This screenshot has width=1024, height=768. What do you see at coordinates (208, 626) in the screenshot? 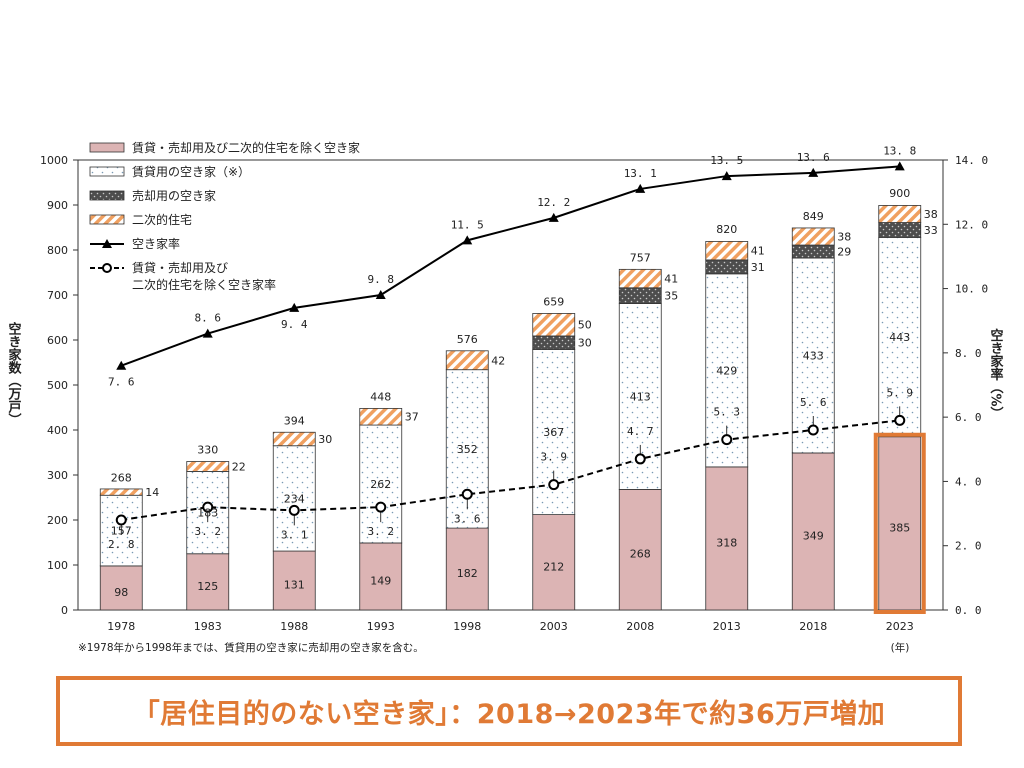
I see `x-tick-label: 1983` at bounding box center [208, 626].